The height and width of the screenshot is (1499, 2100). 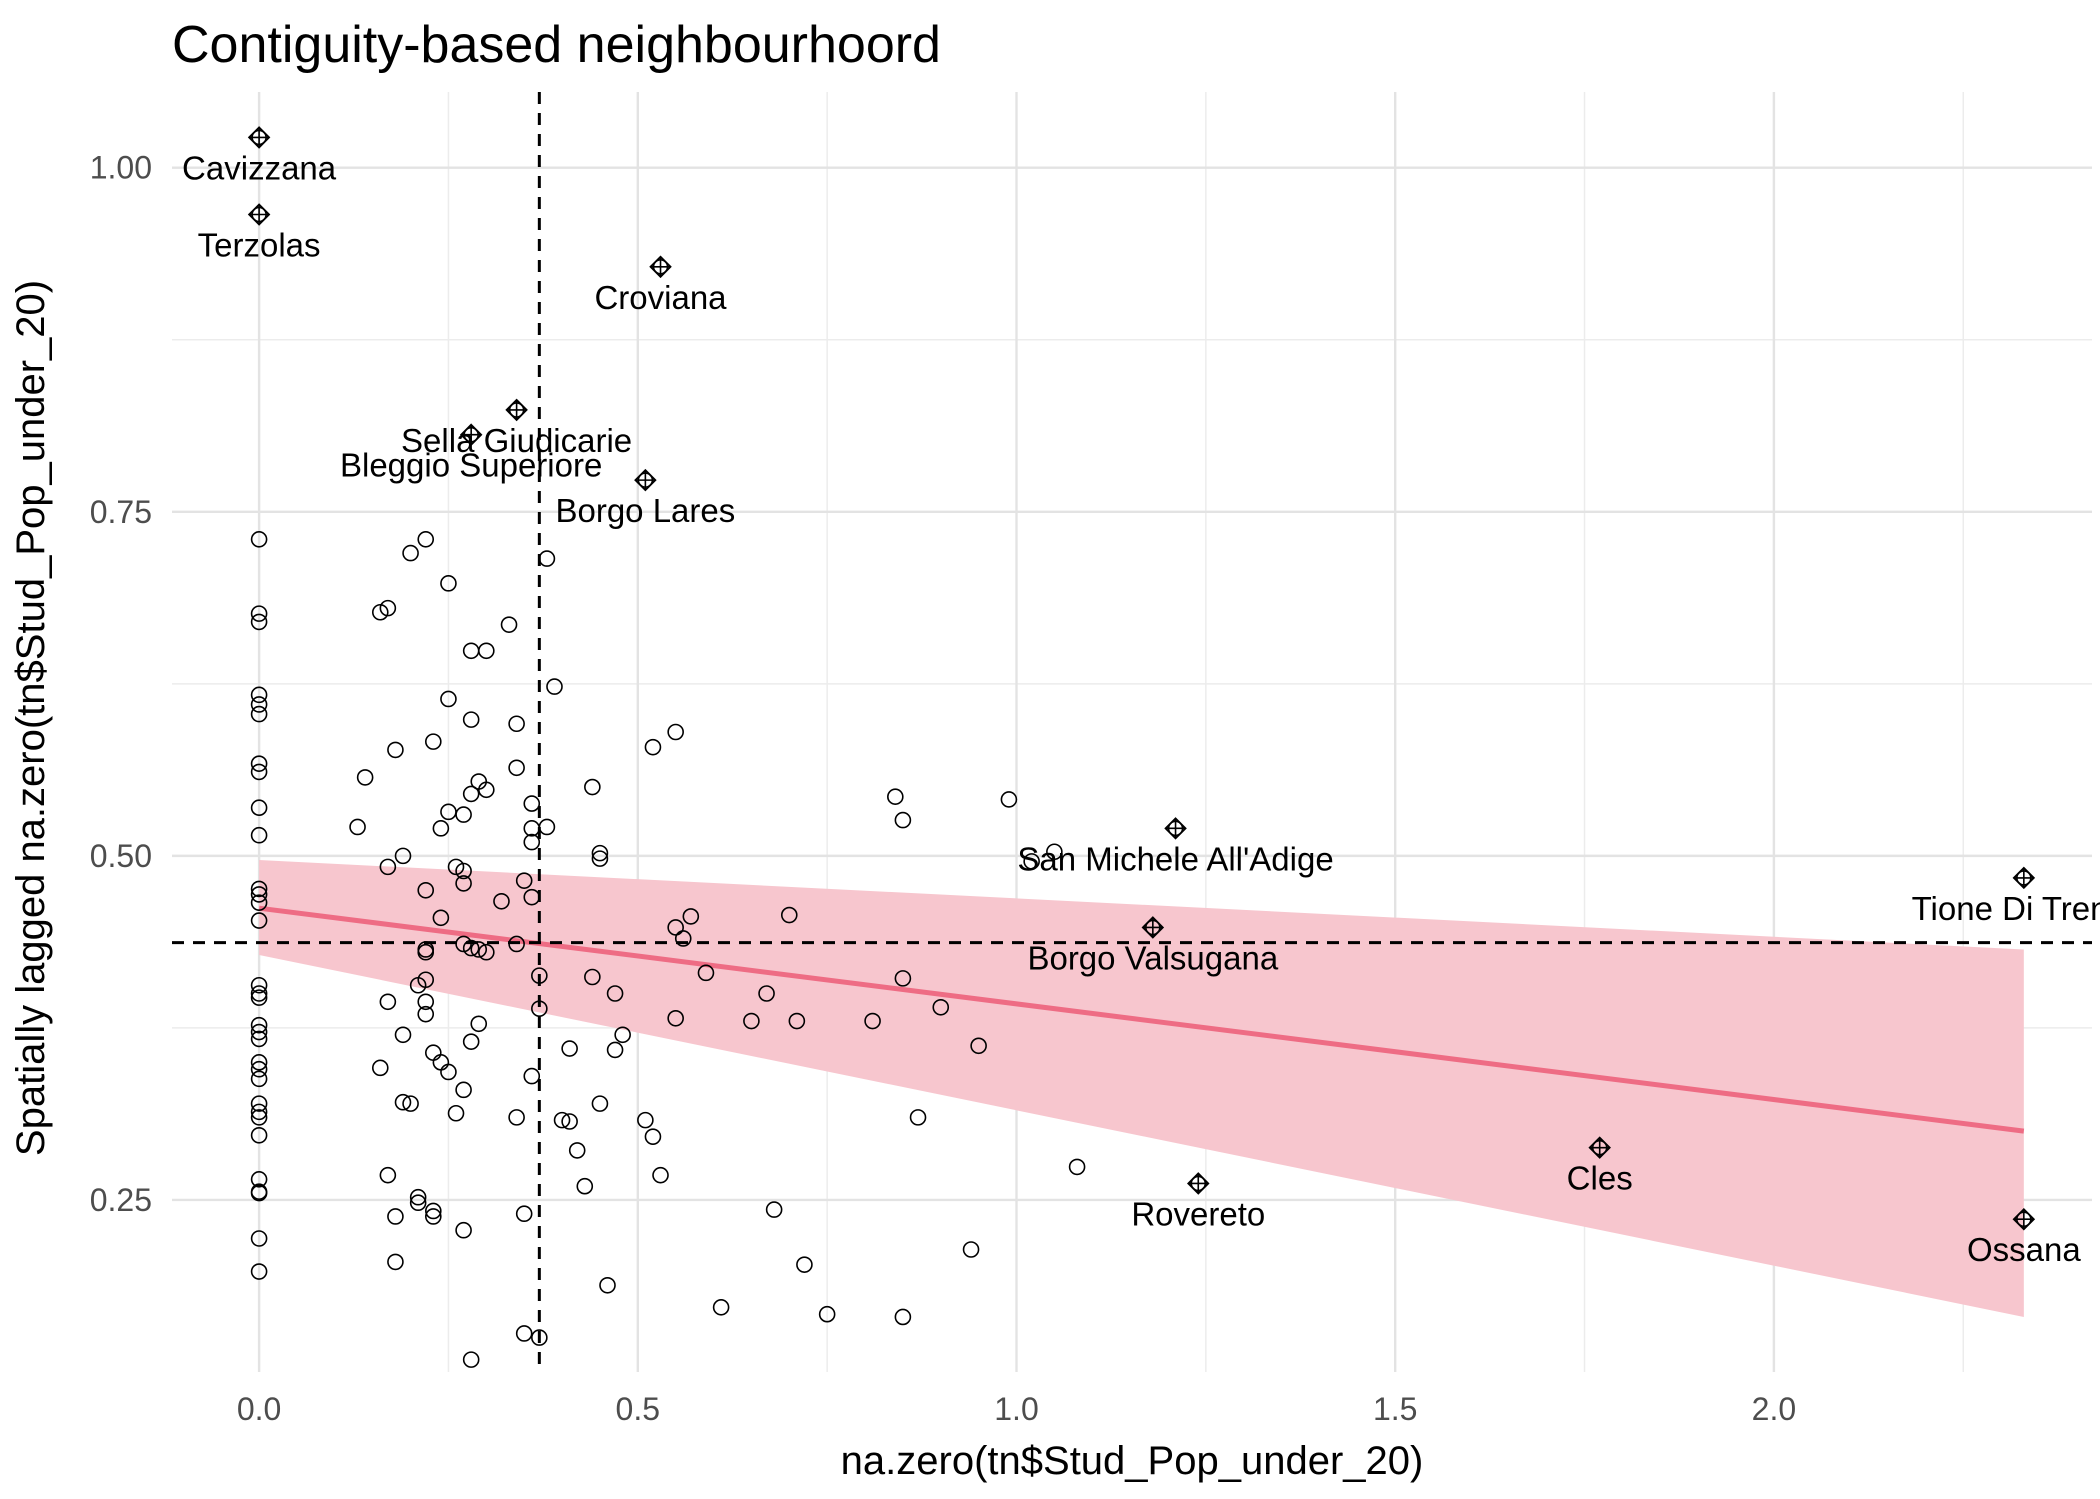 What do you see at coordinates (471, 465) in the screenshot?
I see `point-label: Bleggio Superiore` at bounding box center [471, 465].